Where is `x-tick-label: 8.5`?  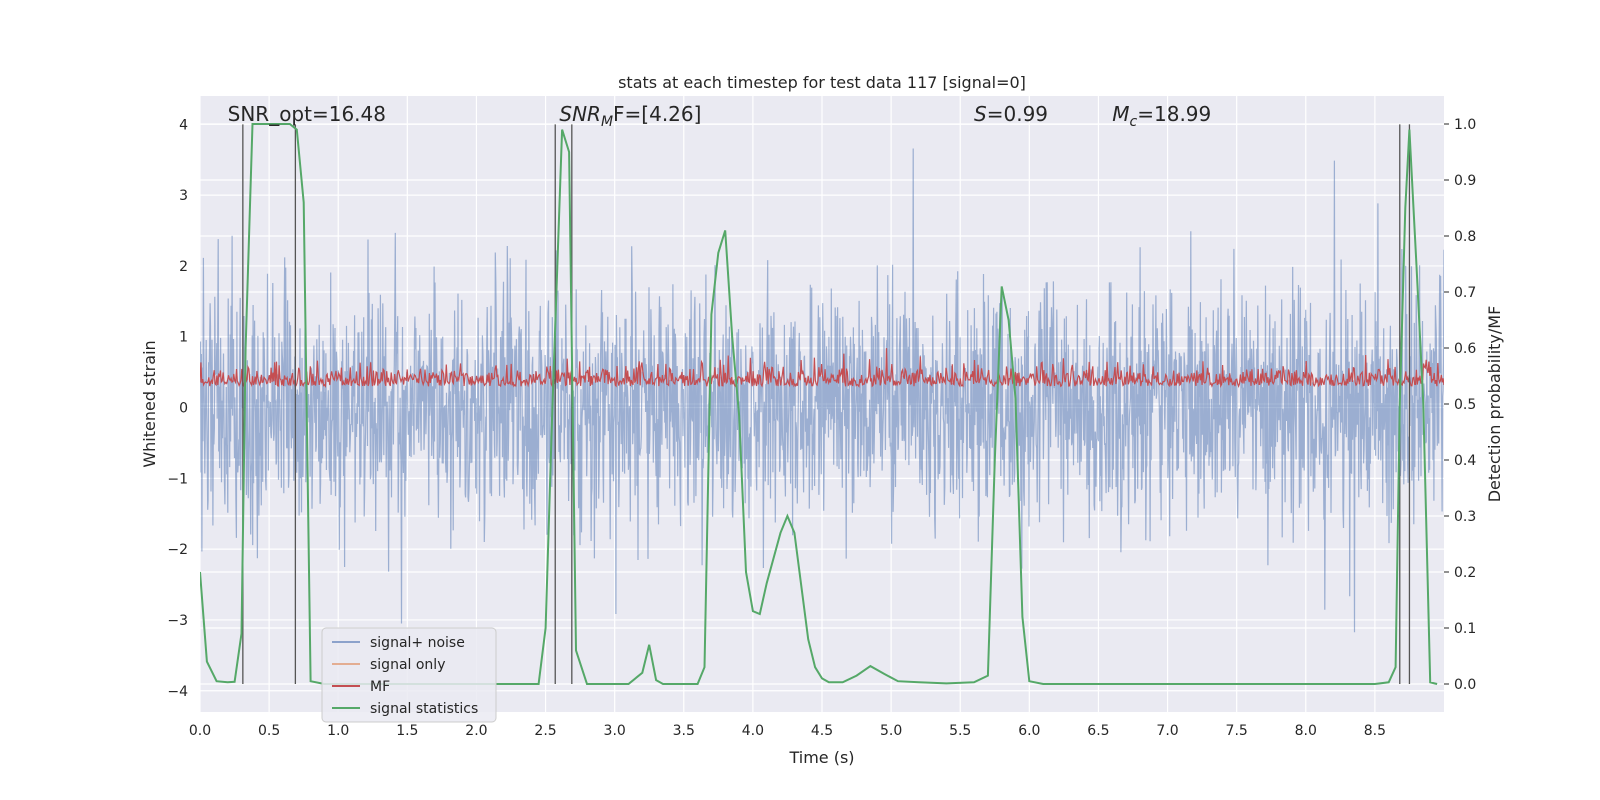 x-tick-label: 8.5 is located at coordinates (1375, 731).